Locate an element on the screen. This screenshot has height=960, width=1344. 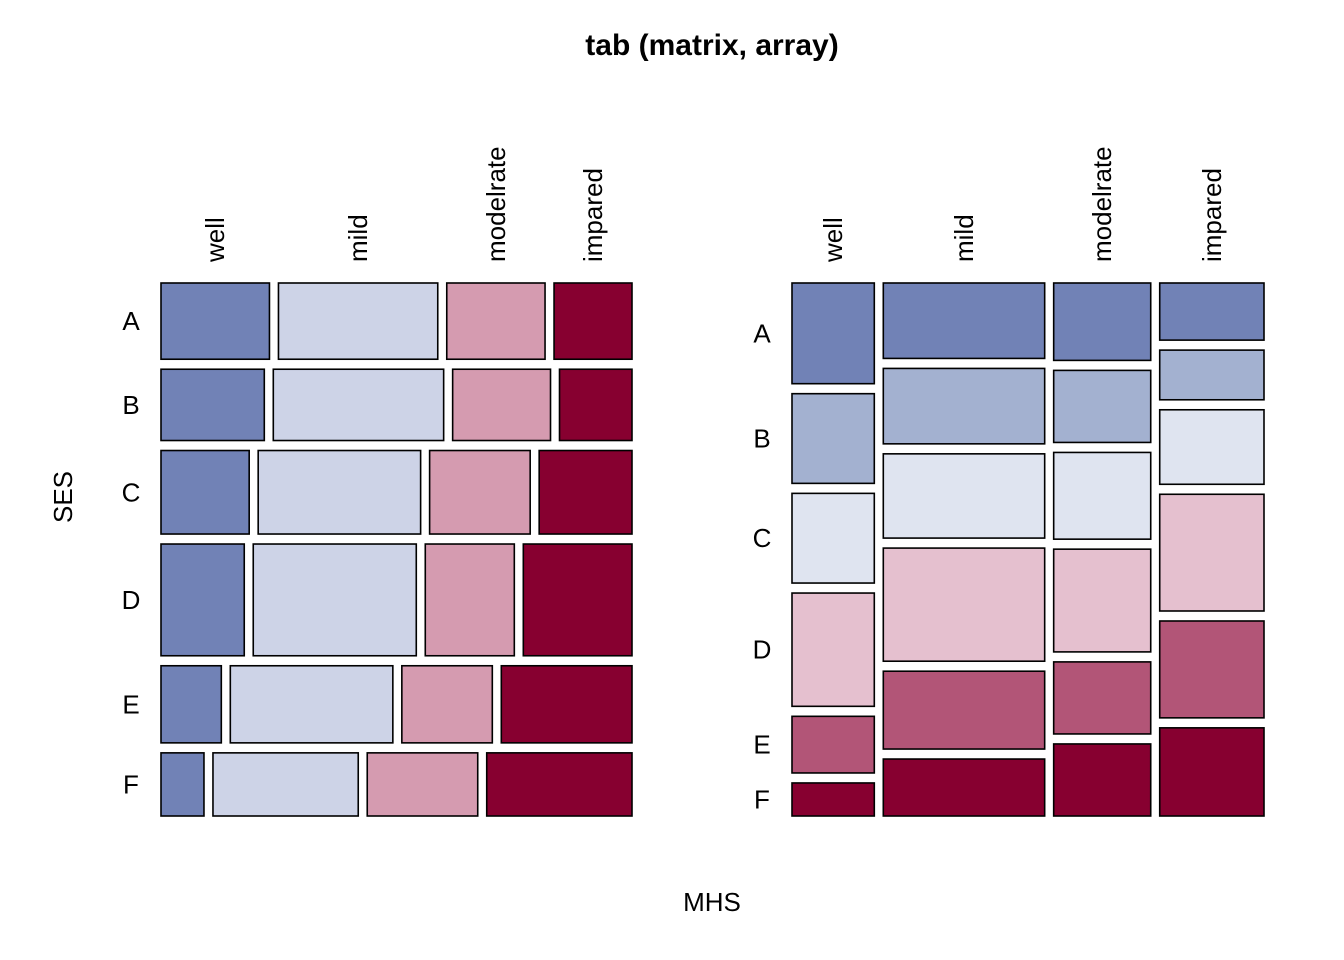
x-axis-label: MHS is located at coordinates (712, 902).